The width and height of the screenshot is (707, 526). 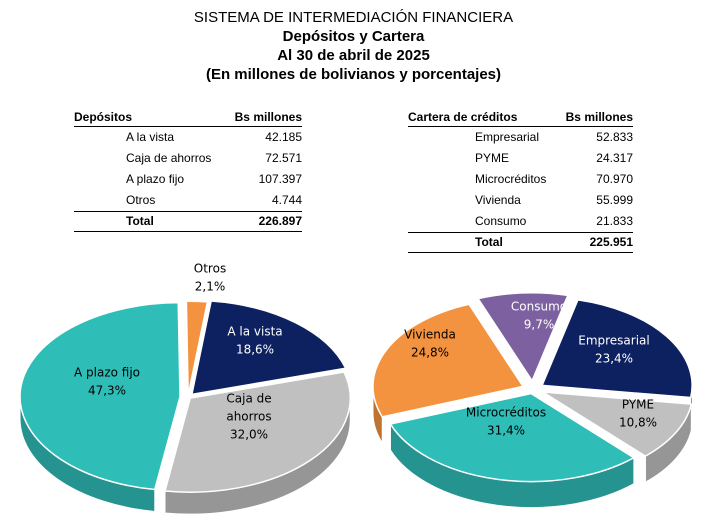 I want to click on row-label: Microcréditos, so click(x=511, y=179).